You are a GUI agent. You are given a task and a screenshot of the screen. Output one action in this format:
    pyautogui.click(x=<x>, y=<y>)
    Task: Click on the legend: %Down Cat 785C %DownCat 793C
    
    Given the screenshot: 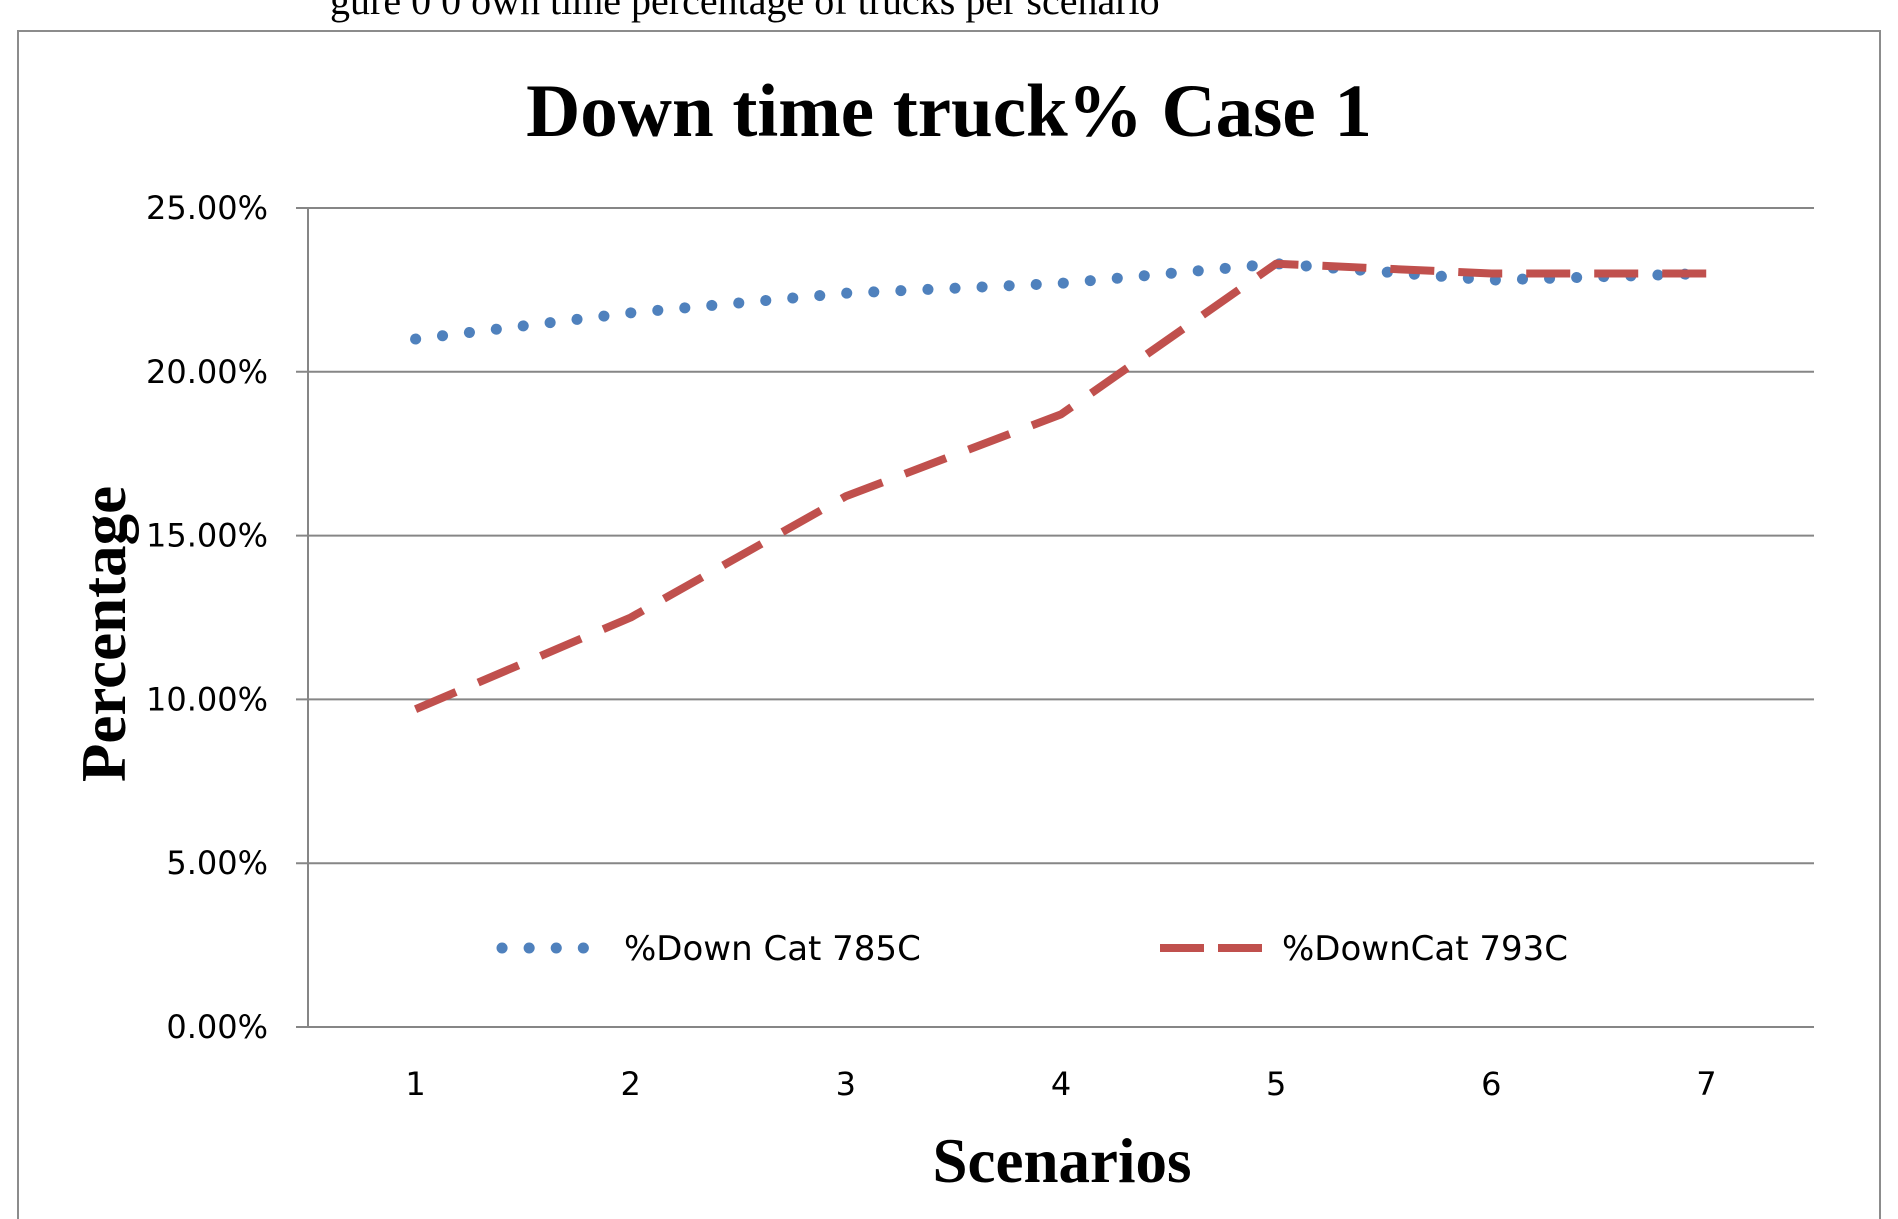 What is the action you would take?
    pyautogui.click(x=1032, y=949)
    